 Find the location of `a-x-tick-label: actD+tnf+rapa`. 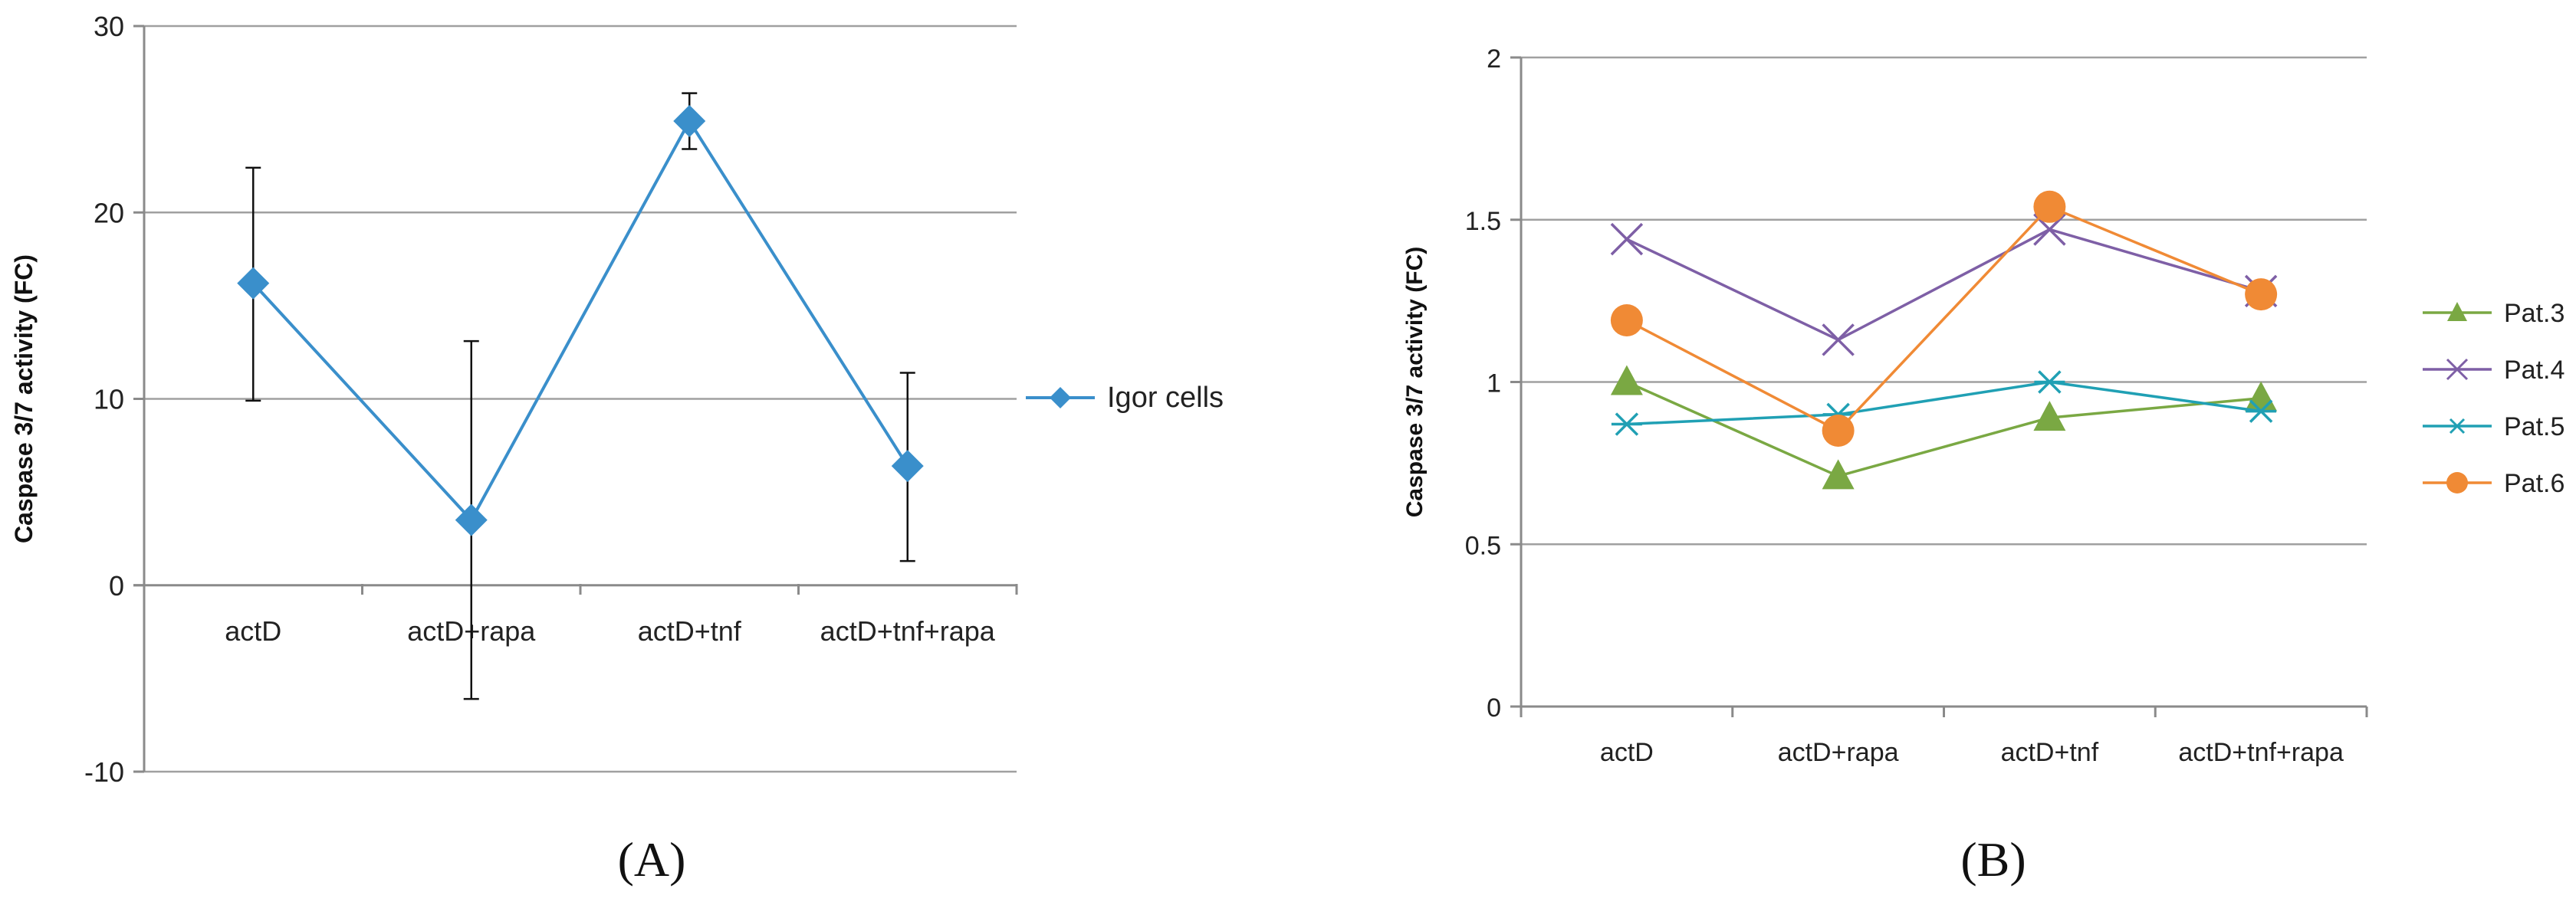

a-x-tick-label: actD+tnf+rapa is located at coordinates (908, 631).